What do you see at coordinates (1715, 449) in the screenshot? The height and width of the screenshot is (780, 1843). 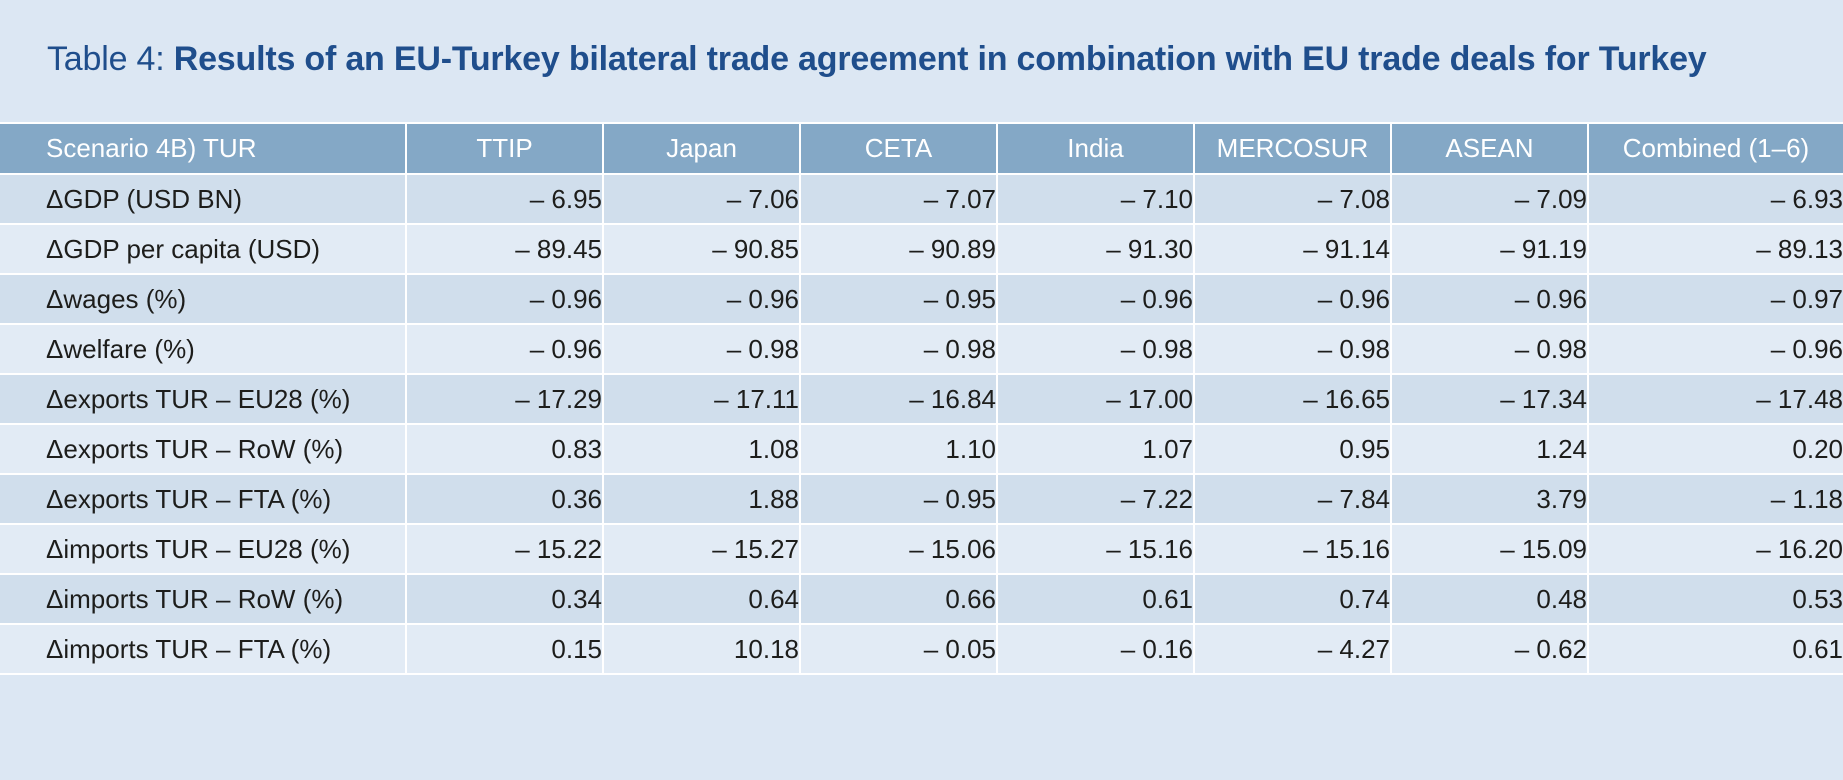 I see `table-cell: 0.20` at bounding box center [1715, 449].